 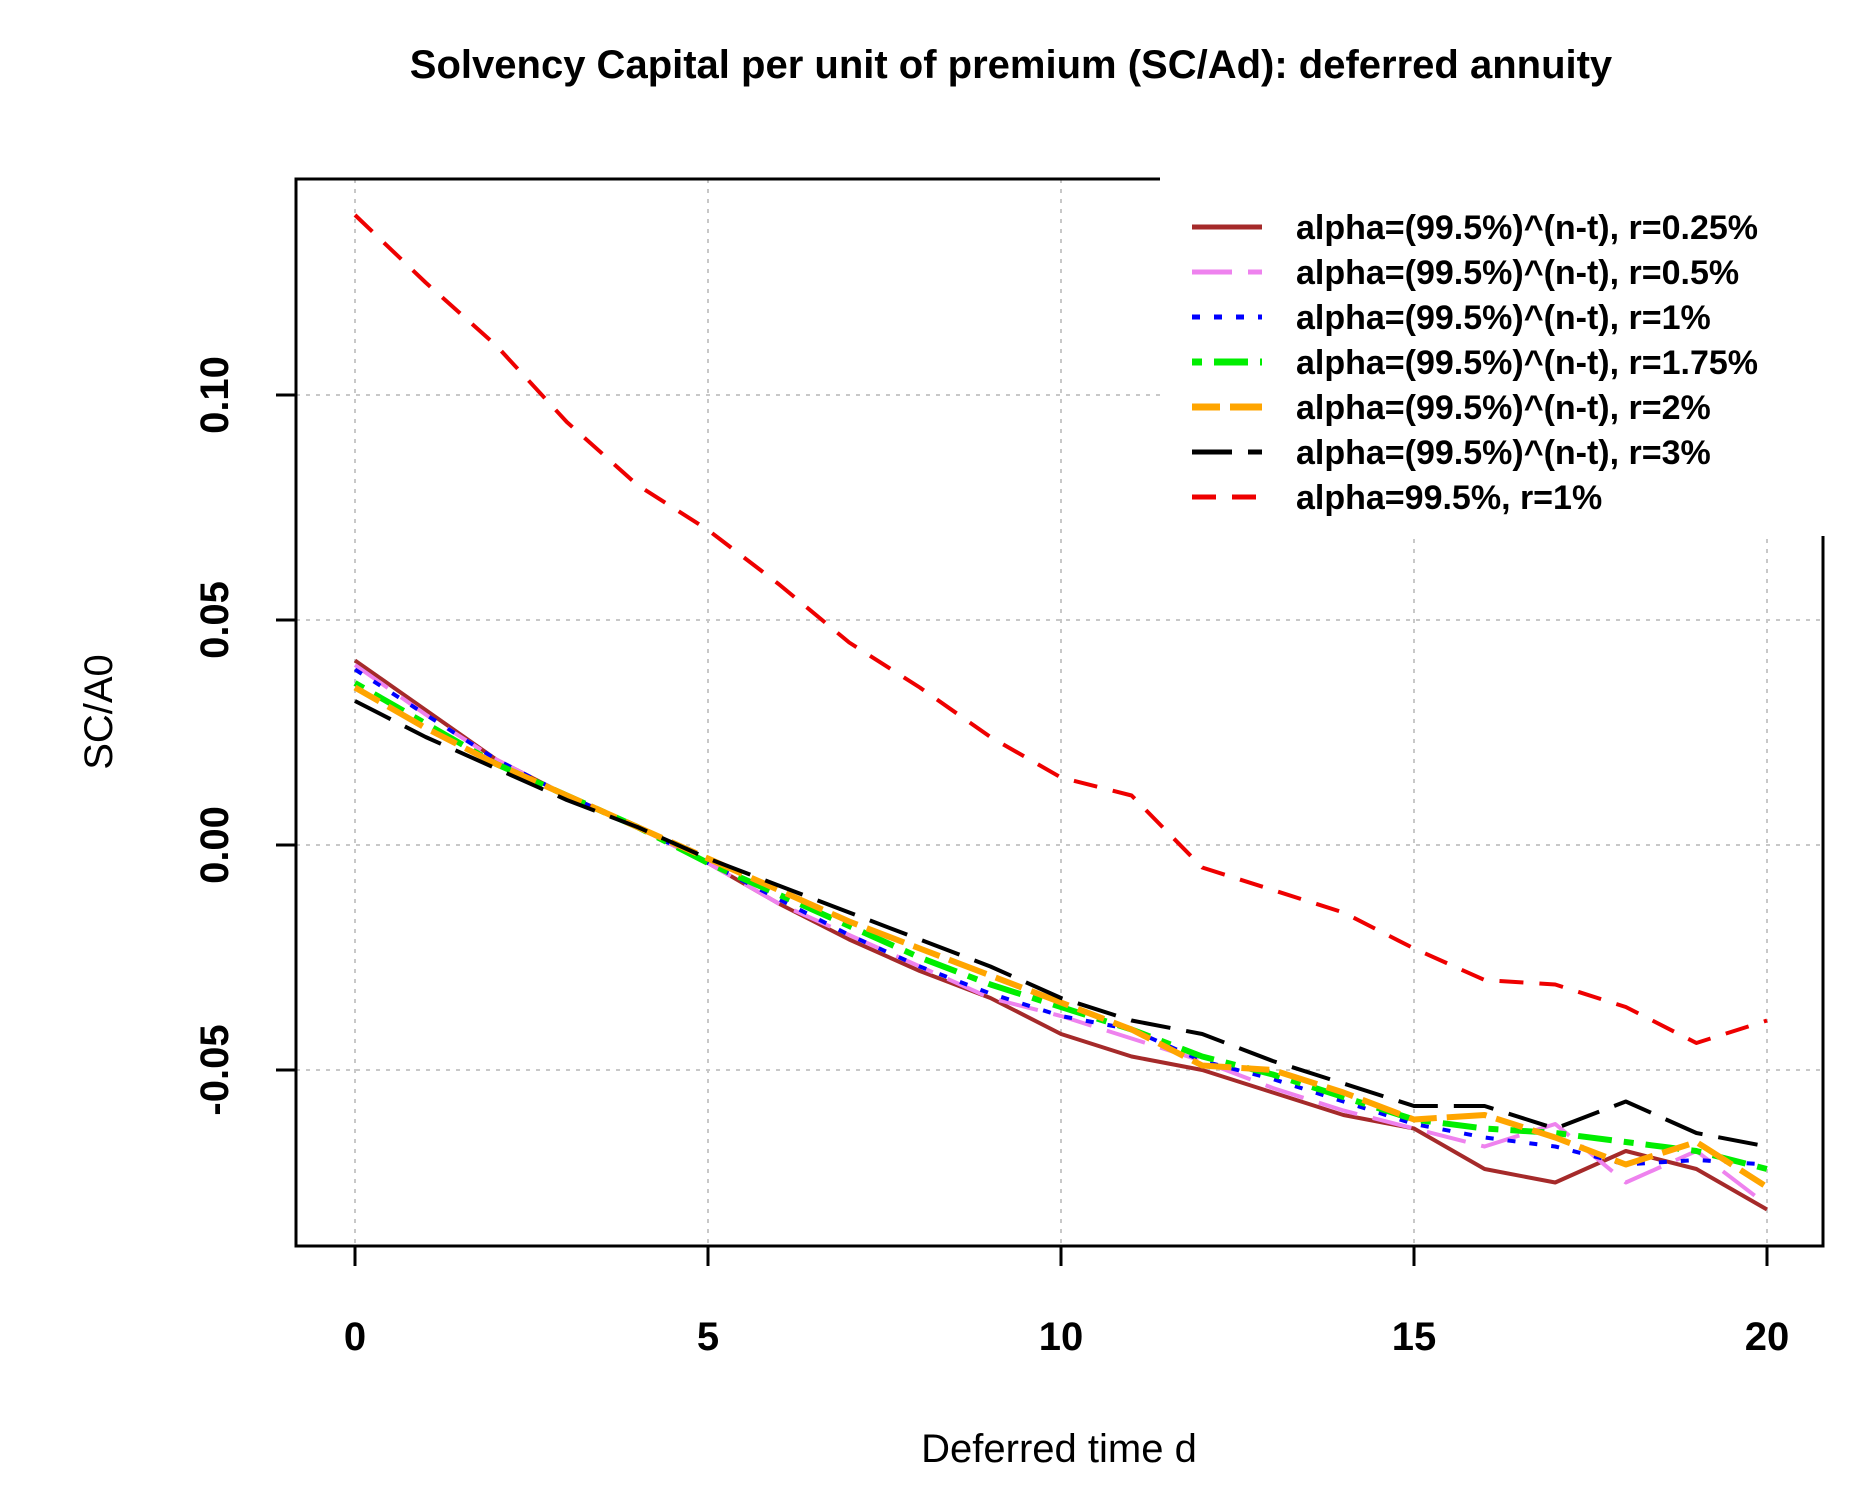 I want to click on legend-label-0: alpha=(99.5%)^(n-t), r=0.25%, so click(x=1527, y=228).